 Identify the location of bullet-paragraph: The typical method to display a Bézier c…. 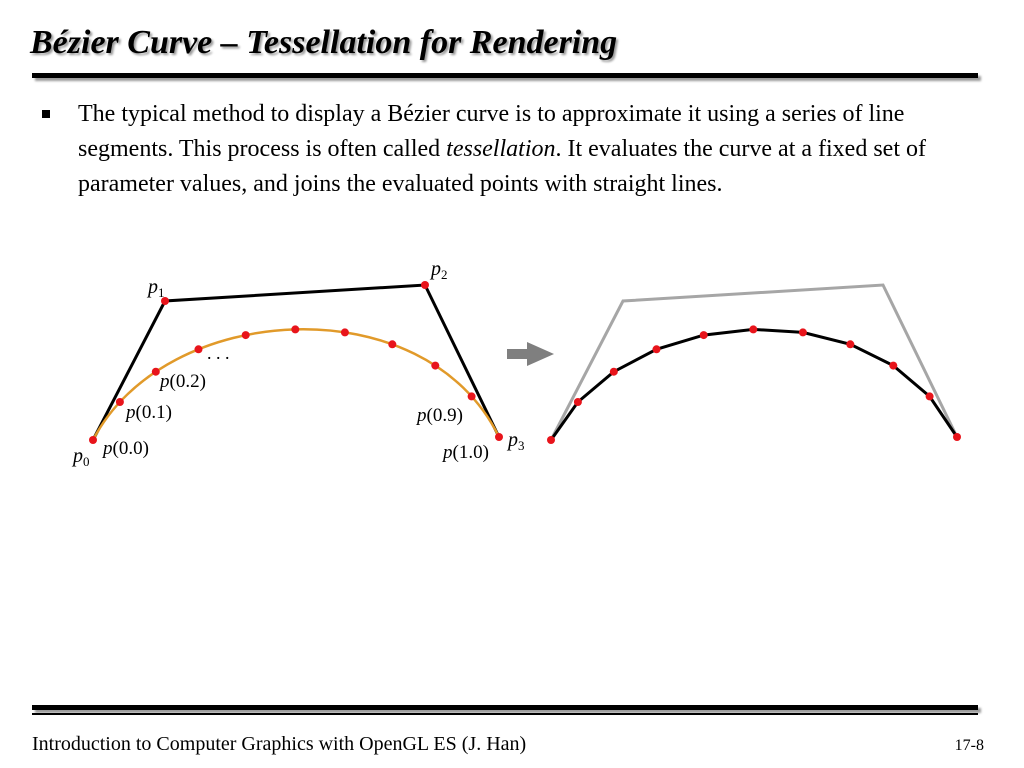
(534, 149).